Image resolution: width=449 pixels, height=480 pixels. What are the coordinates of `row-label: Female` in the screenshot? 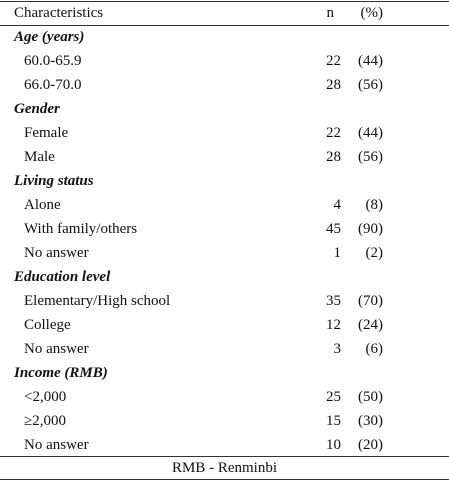 It's located at (46, 133).